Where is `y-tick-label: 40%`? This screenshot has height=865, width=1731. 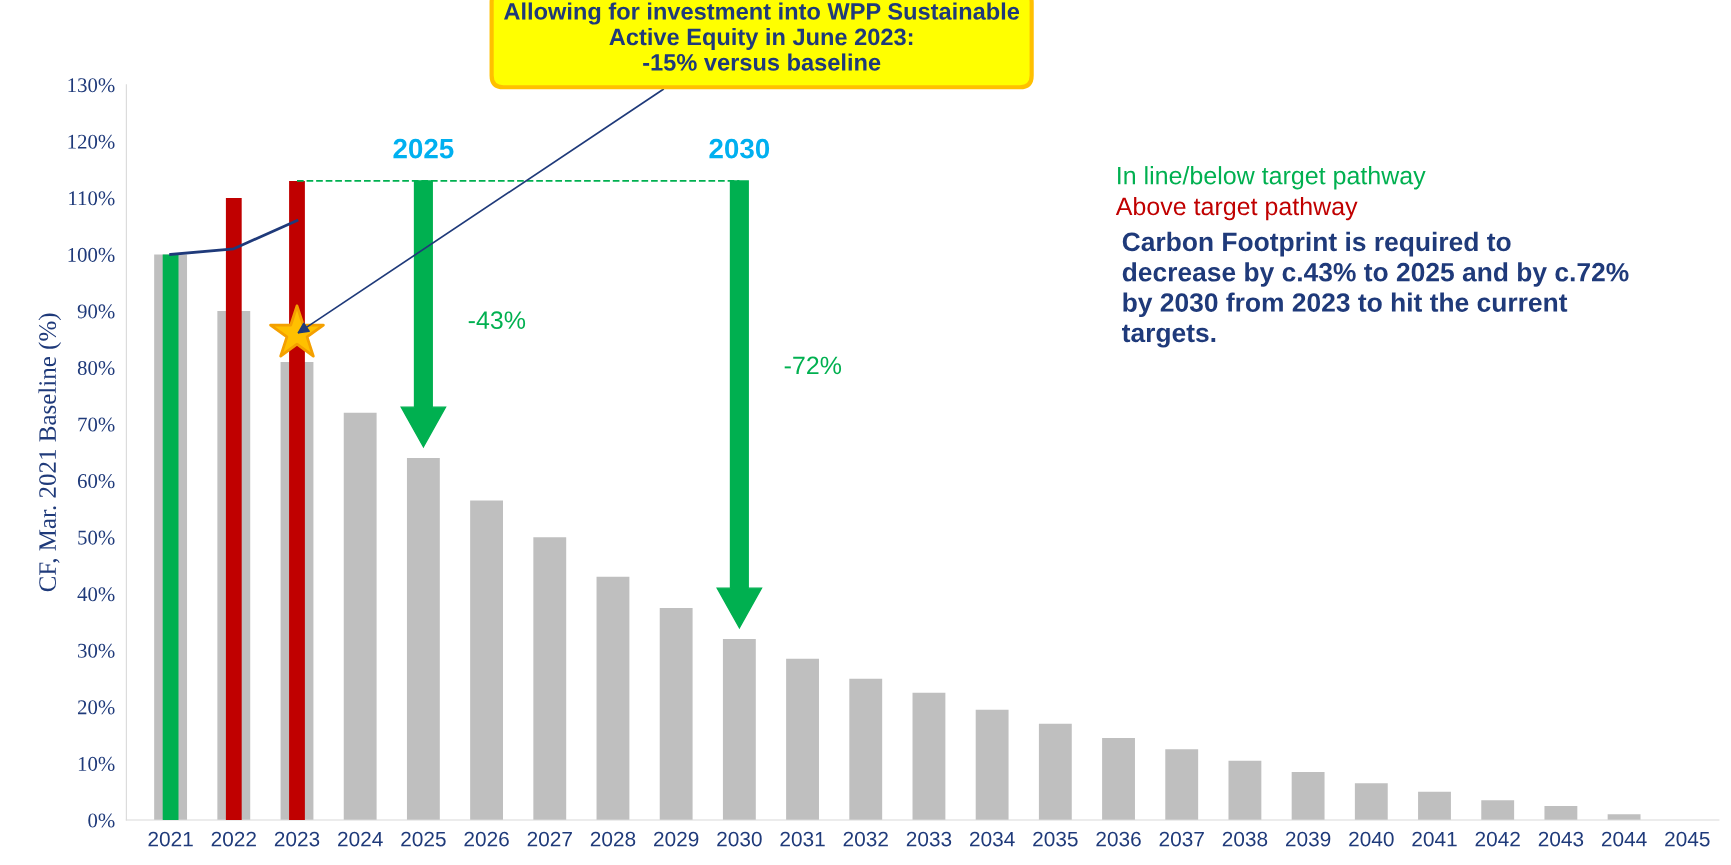
y-tick-label: 40% is located at coordinates (96, 594).